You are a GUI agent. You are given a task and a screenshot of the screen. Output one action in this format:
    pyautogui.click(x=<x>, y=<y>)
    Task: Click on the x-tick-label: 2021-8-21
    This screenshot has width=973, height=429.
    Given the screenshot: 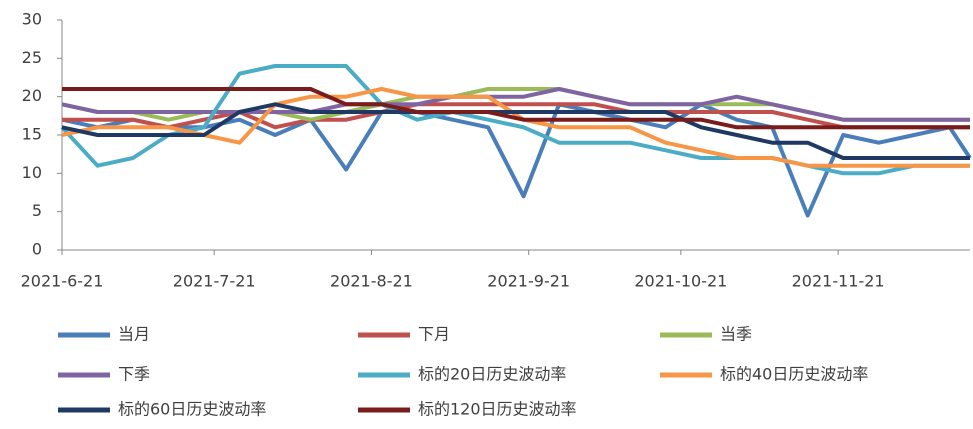 What is the action you would take?
    pyautogui.click(x=371, y=281)
    